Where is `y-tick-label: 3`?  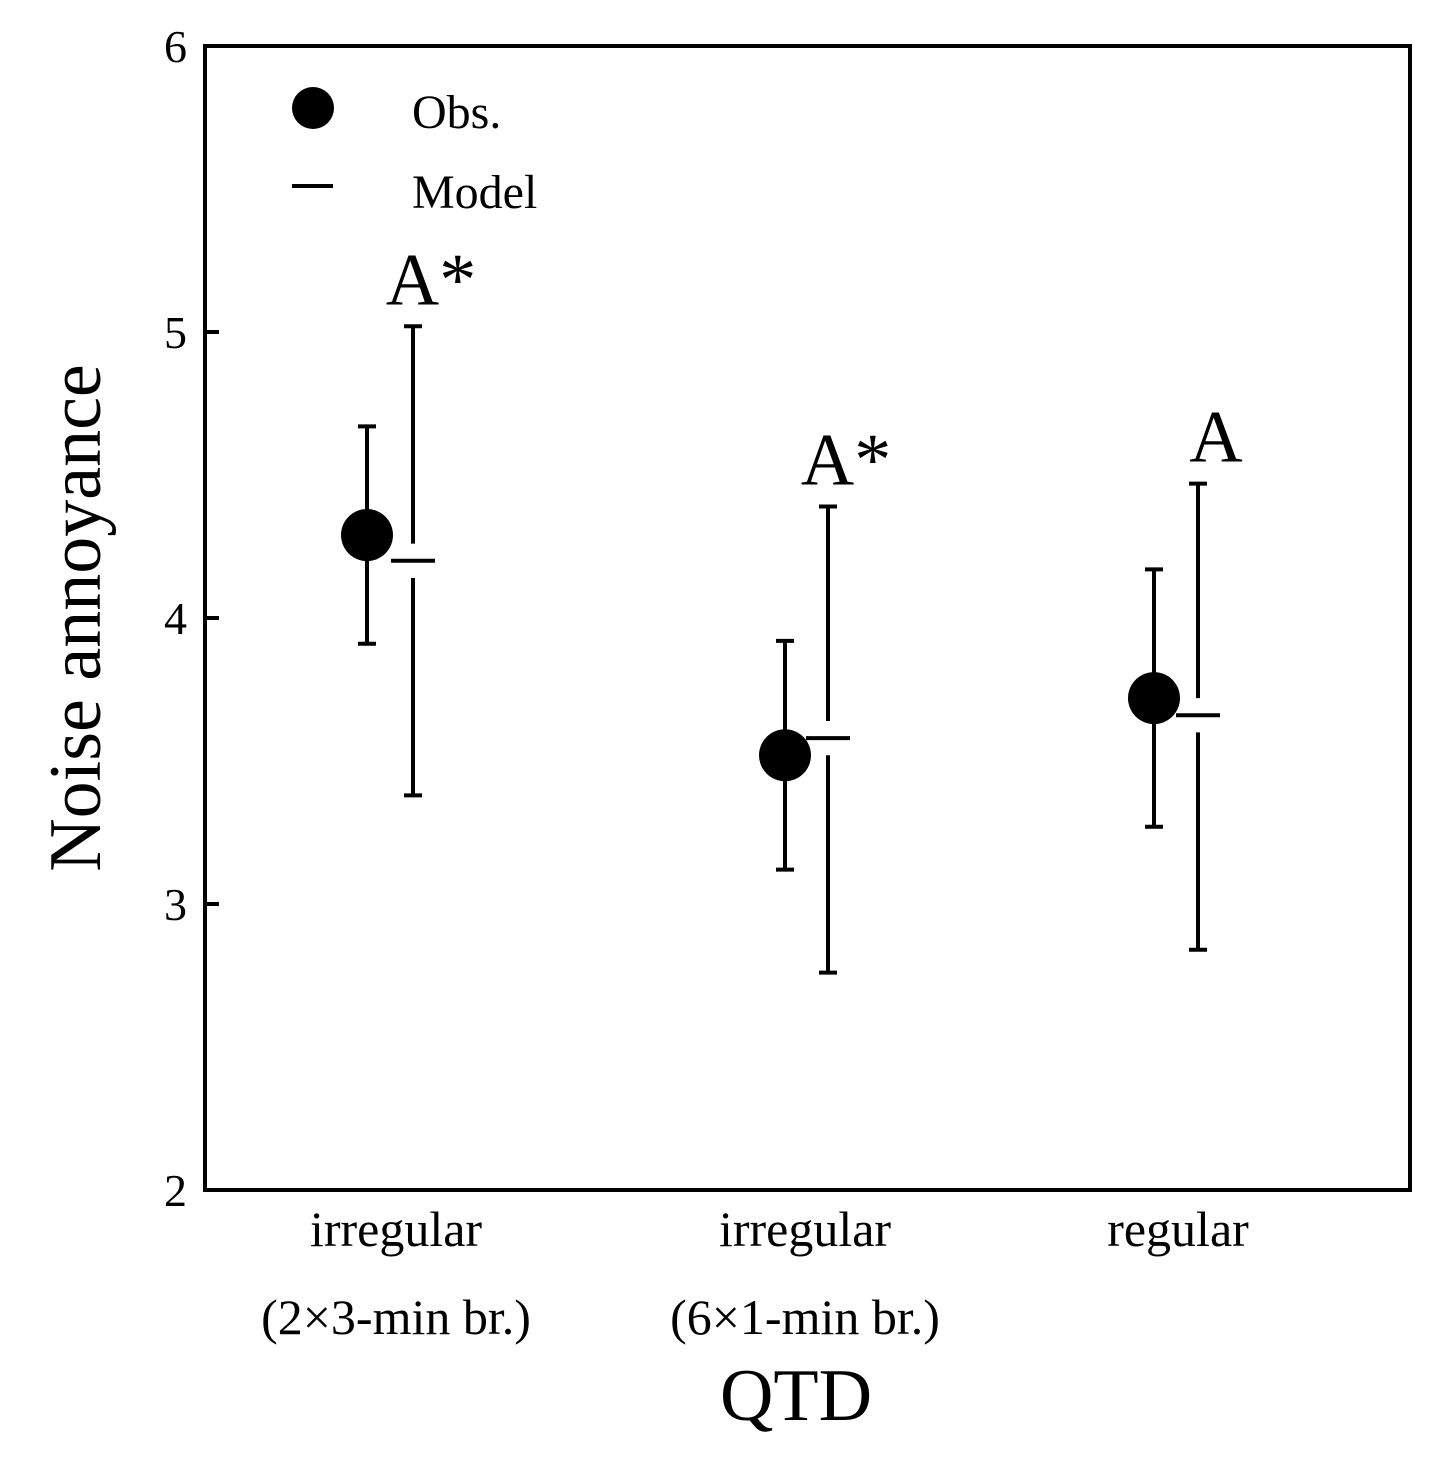 y-tick-label: 3 is located at coordinates (175, 904).